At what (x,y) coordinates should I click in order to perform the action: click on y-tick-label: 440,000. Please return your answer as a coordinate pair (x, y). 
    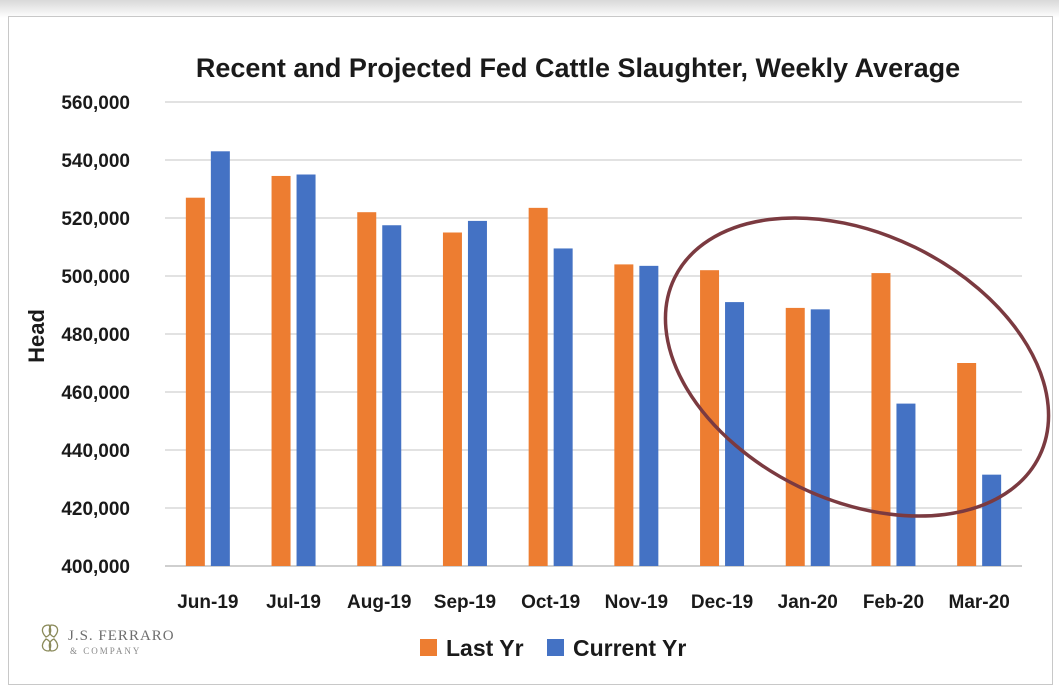
    Looking at the image, I should click on (95, 451).